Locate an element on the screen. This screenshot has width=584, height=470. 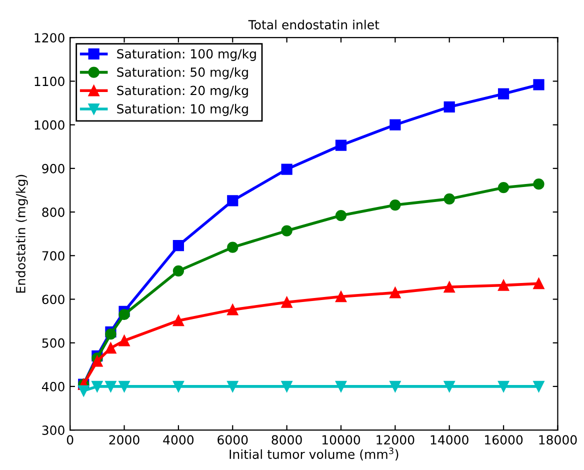
y-tick-label: 600 is located at coordinates (53, 299).